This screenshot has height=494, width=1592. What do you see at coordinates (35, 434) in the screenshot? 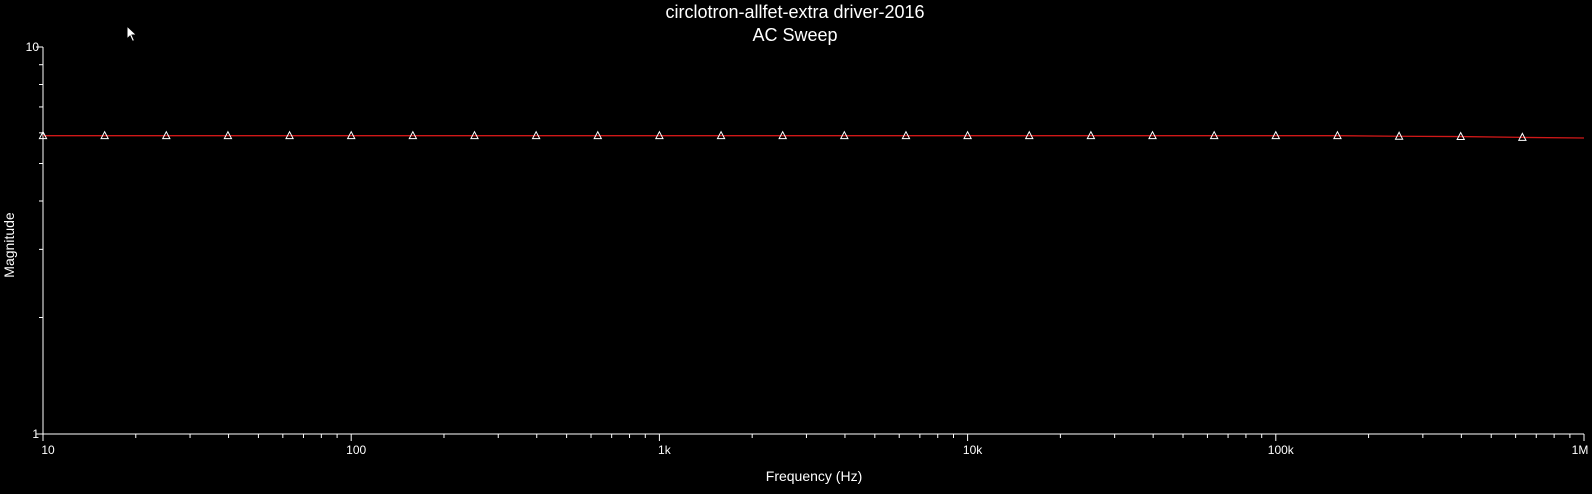
I see `y-tick-label: 1` at bounding box center [35, 434].